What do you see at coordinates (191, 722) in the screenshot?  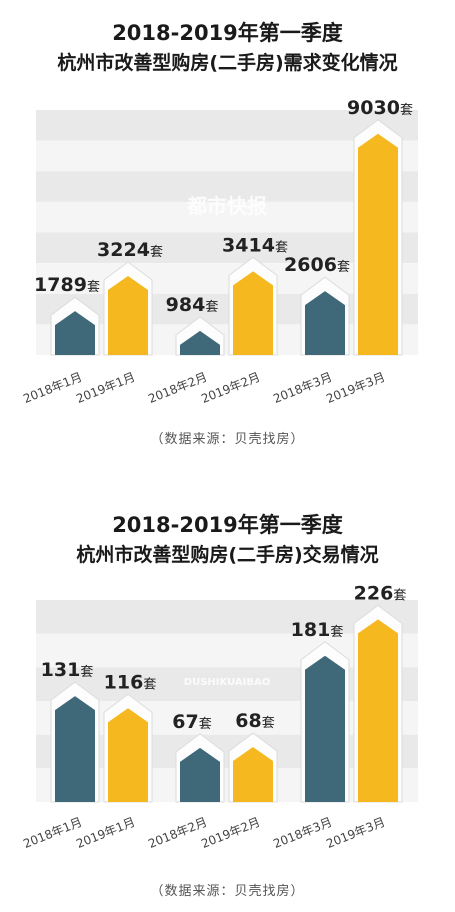 I see `data-label: 67套` at bounding box center [191, 722].